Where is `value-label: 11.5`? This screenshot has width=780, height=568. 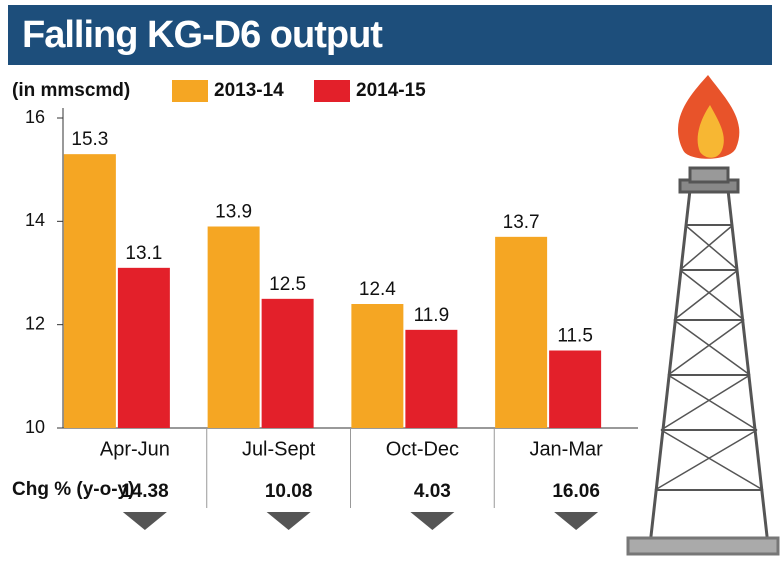 value-label: 11.5 is located at coordinates (575, 336).